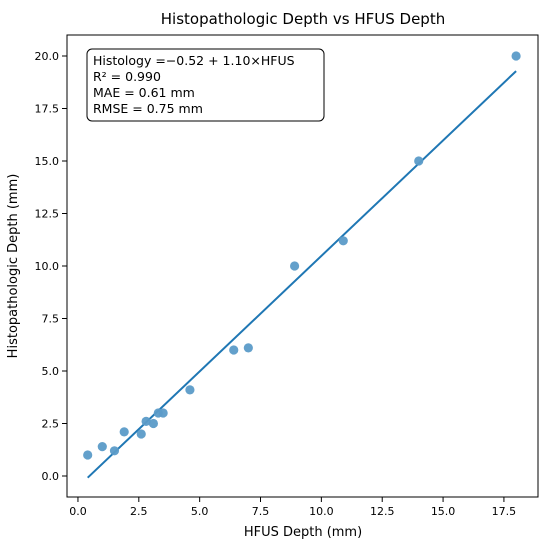 Image resolution: width=550 pixels, height=549 pixels. What do you see at coordinates (47, 56) in the screenshot?
I see `y-tick-label: 20.0` at bounding box center [47, 56].